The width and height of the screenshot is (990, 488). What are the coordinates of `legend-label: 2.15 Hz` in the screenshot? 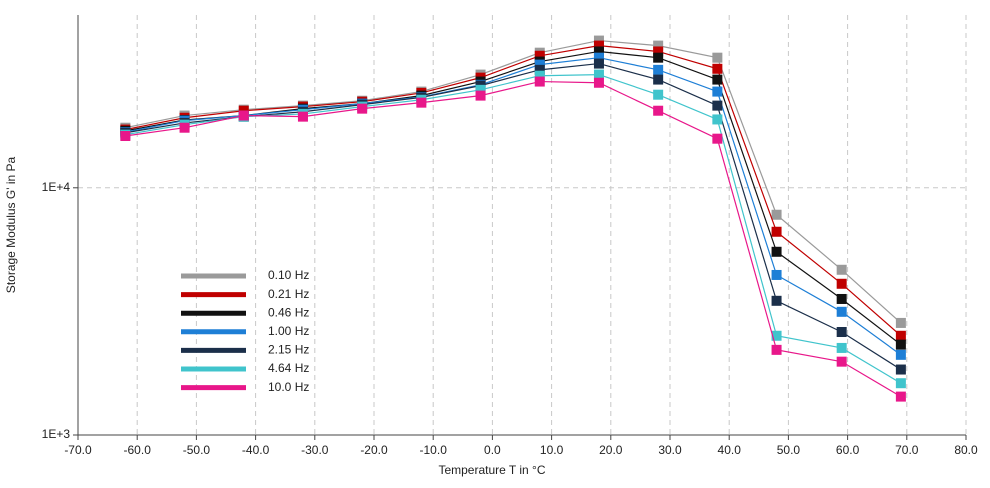 It's located at (288, 350).